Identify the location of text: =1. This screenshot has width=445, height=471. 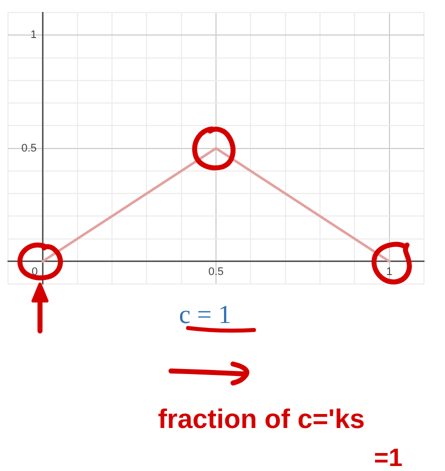
(388, 457).